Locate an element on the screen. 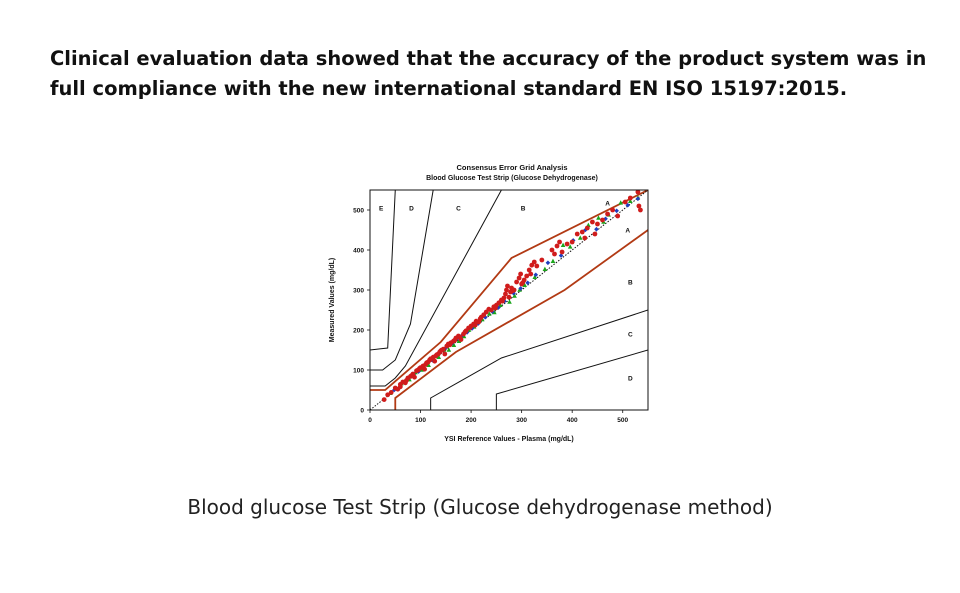  y-axis-label: Measured Values (mg/dL) is located at coordinates (332, 300).